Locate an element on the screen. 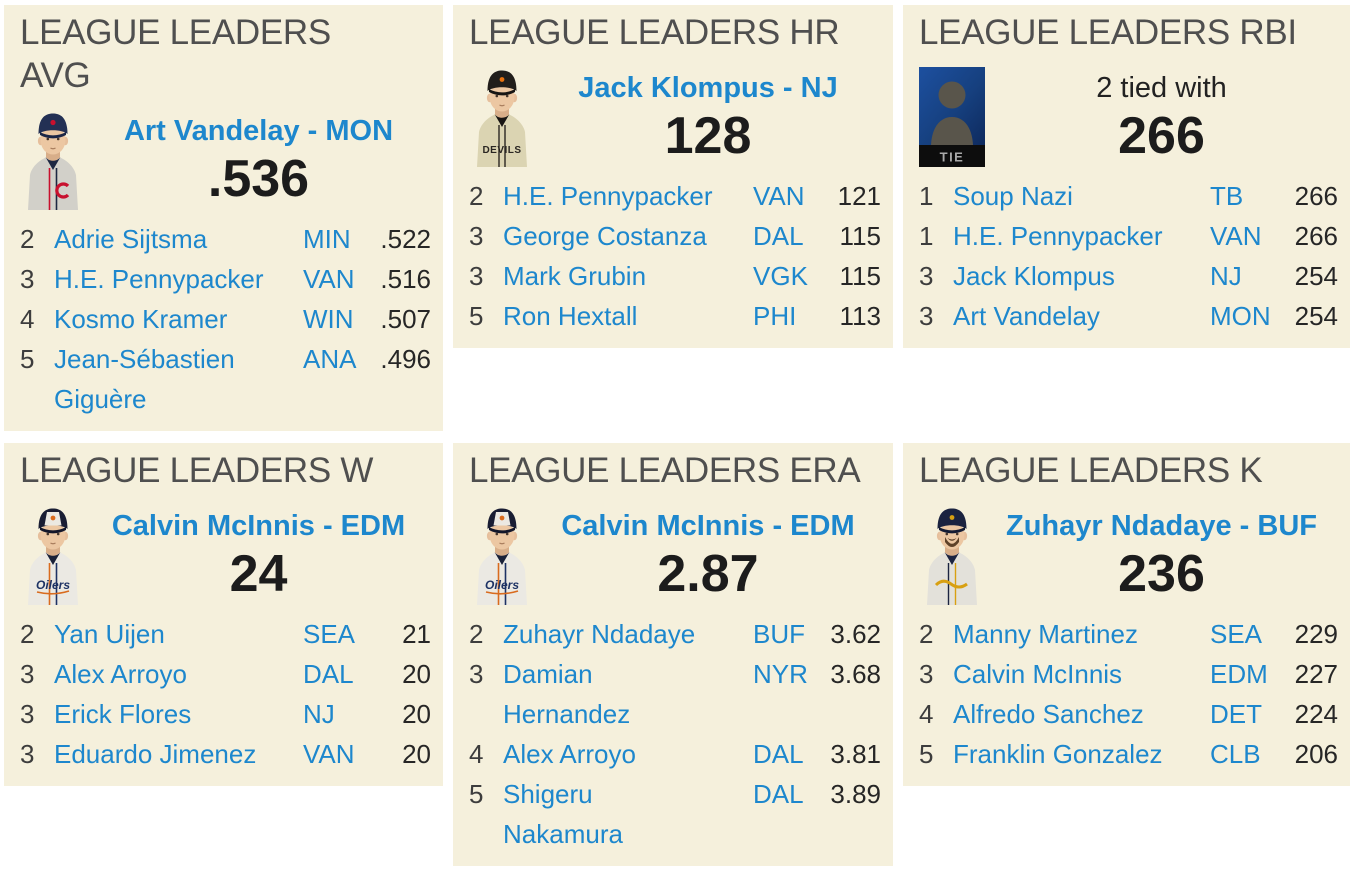  team-abbr-link: MIN is located at coordinates (327, 239).